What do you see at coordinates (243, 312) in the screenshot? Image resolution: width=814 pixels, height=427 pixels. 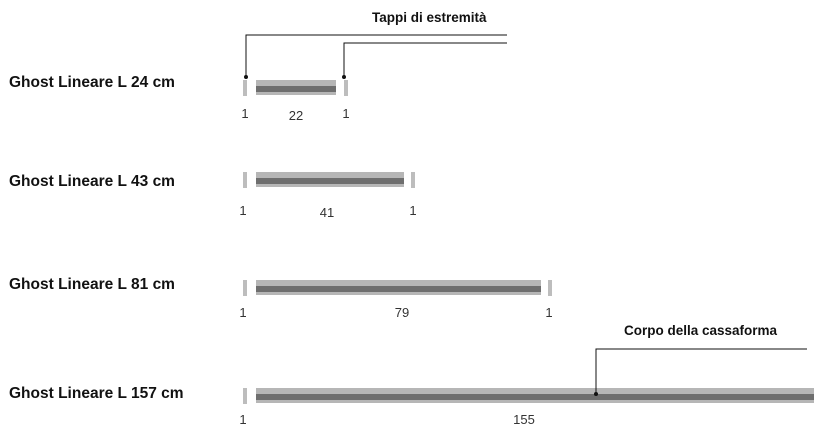 I see `dim-left-cap-81: 1` at bounding box center [243, 312].